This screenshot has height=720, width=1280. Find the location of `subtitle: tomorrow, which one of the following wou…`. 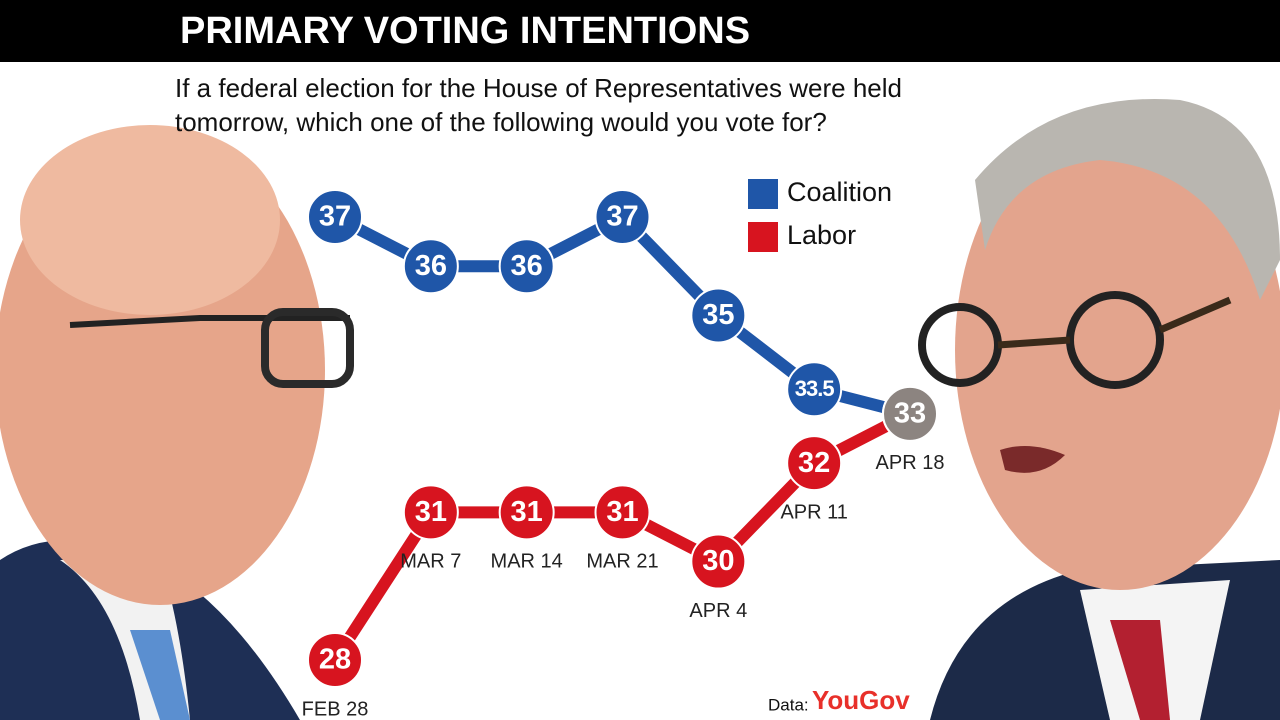

subtitle: tomorrow, which one of the following wou… is located at coordinates (501, 122).